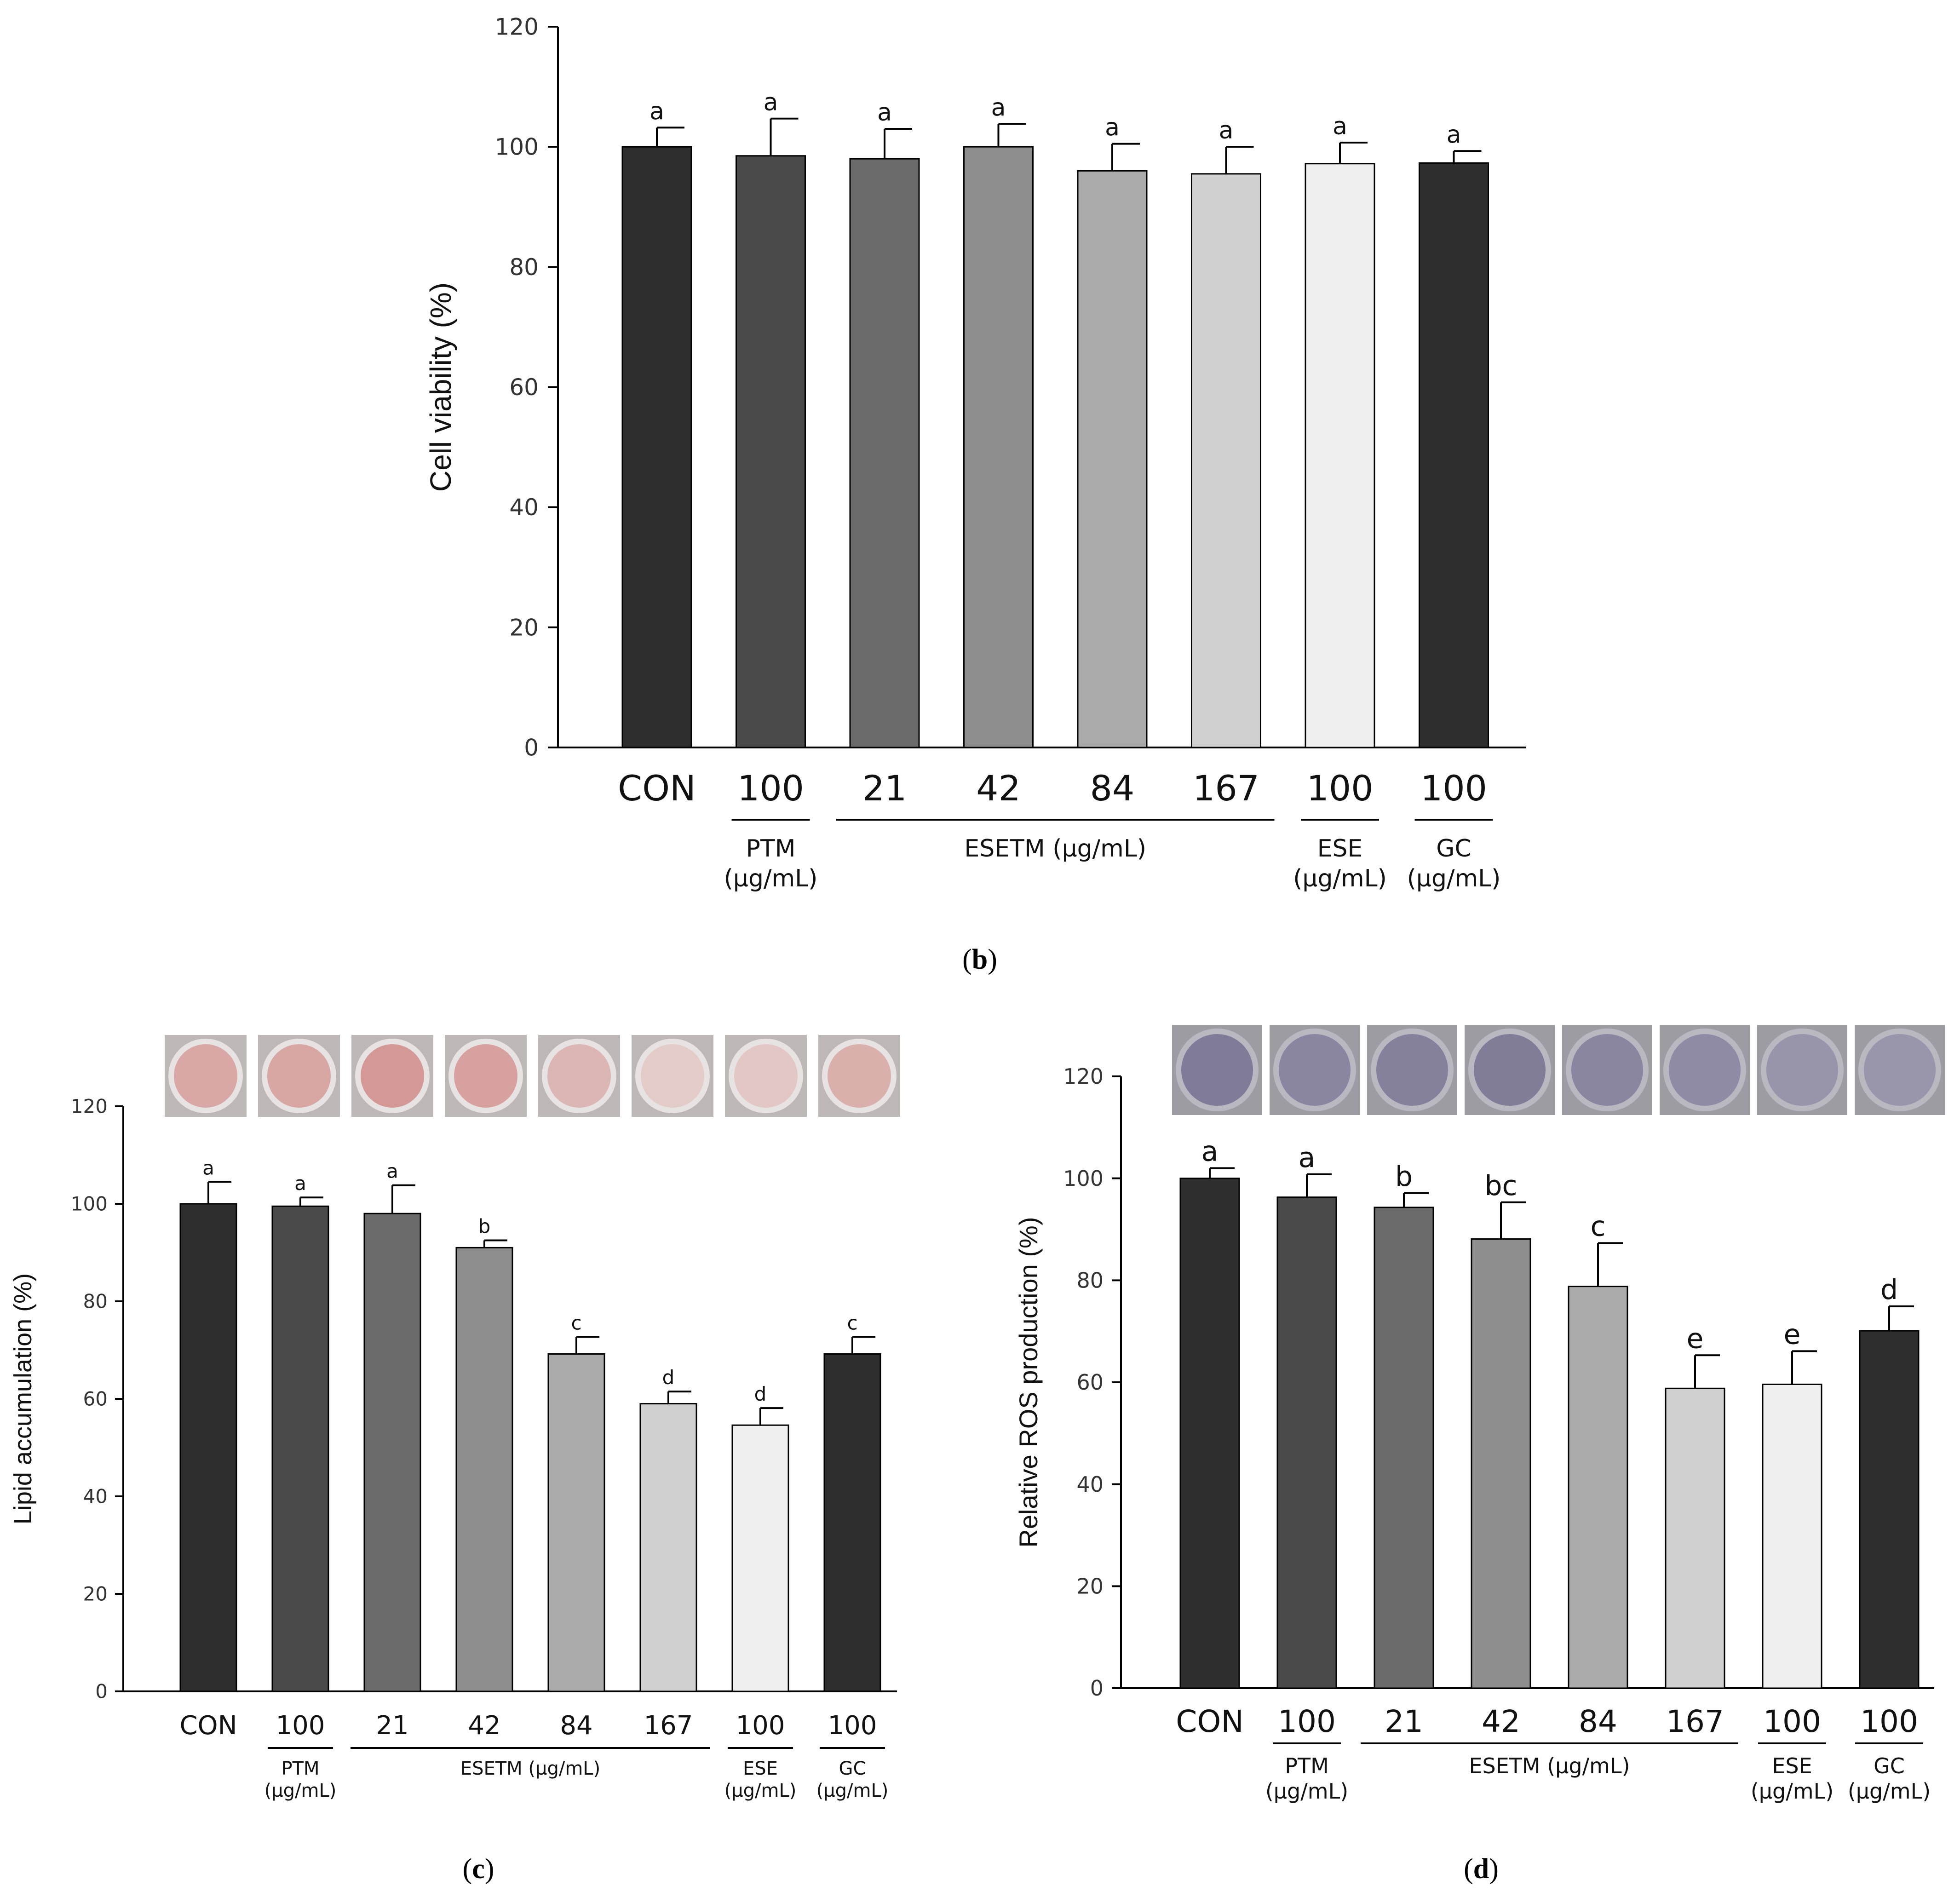  What do you see at coordinates (1500, 1186) in the screenshot?
I see `significance-label: bc` at bounding box center [1500, 1186].